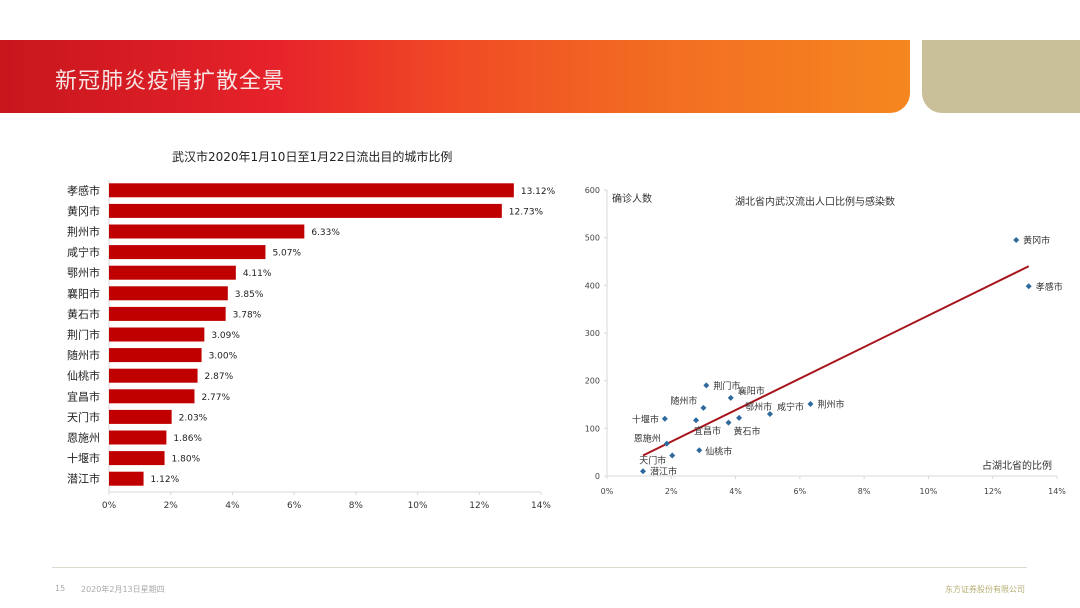 The width and height of the screenshot is (1080, 608). Describe the element at coordinates (83, 376) in the screenshot. I see `bar-category-label: 仙桃市` at that location.